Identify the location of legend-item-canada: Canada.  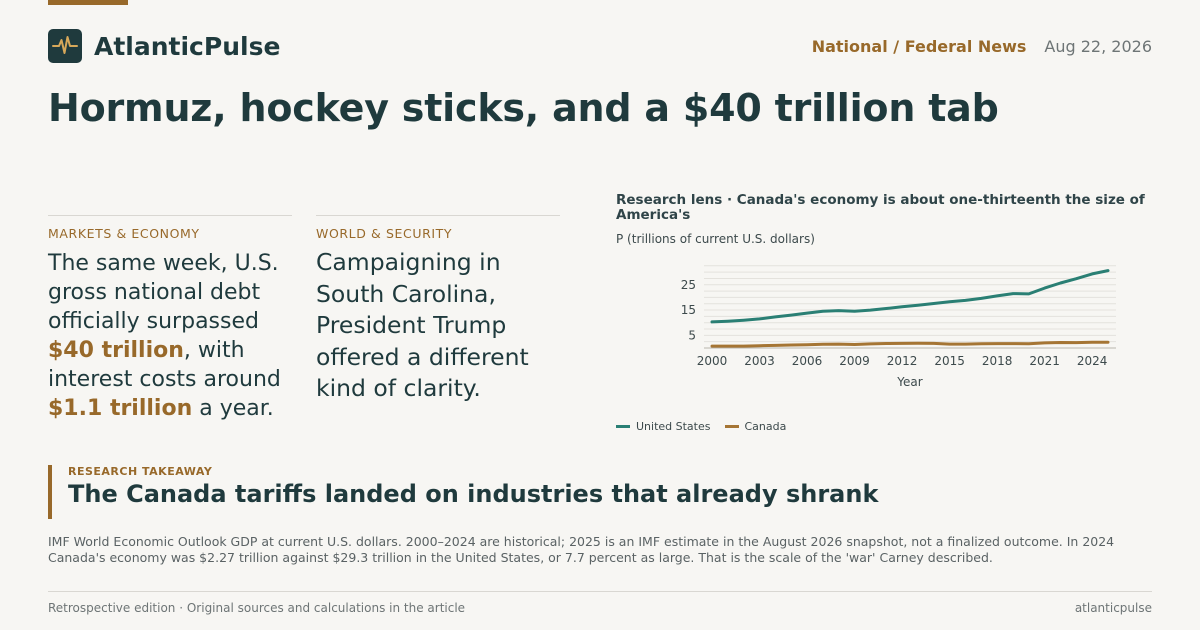
(755, 426).